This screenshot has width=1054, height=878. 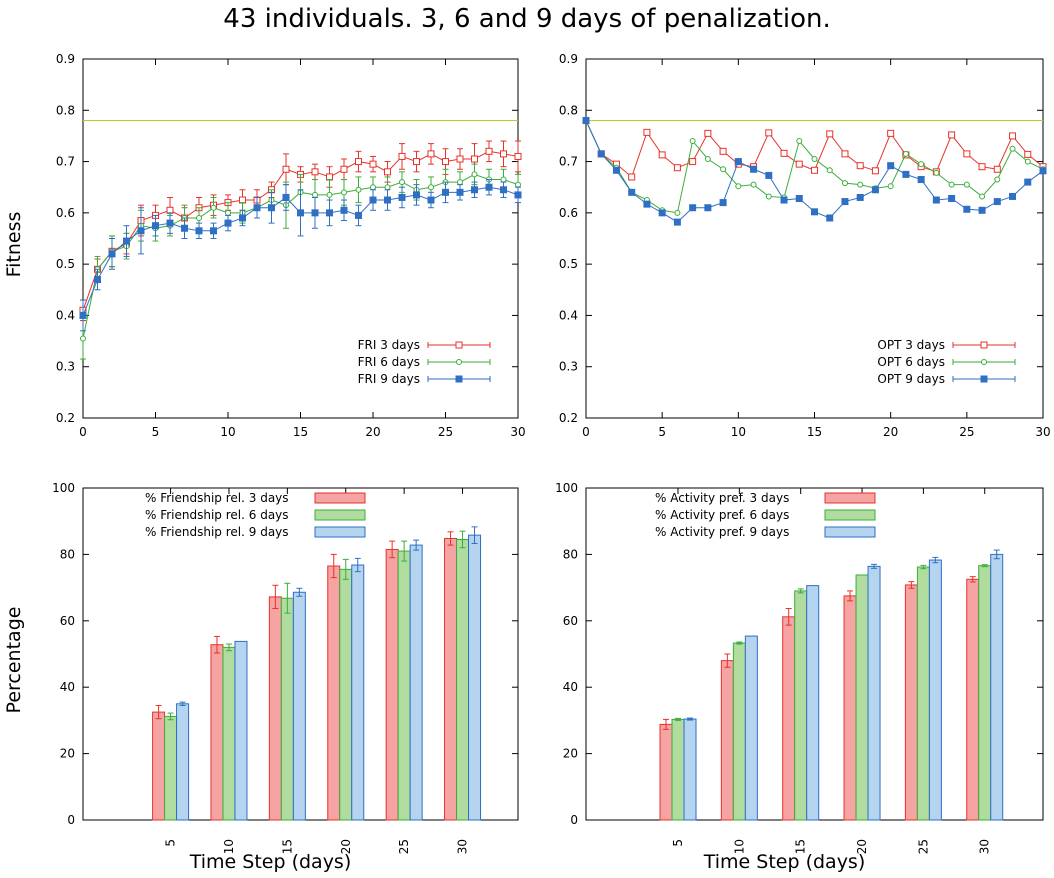 I want to click on x-tick-label: 0, so click(x=586, y=432).